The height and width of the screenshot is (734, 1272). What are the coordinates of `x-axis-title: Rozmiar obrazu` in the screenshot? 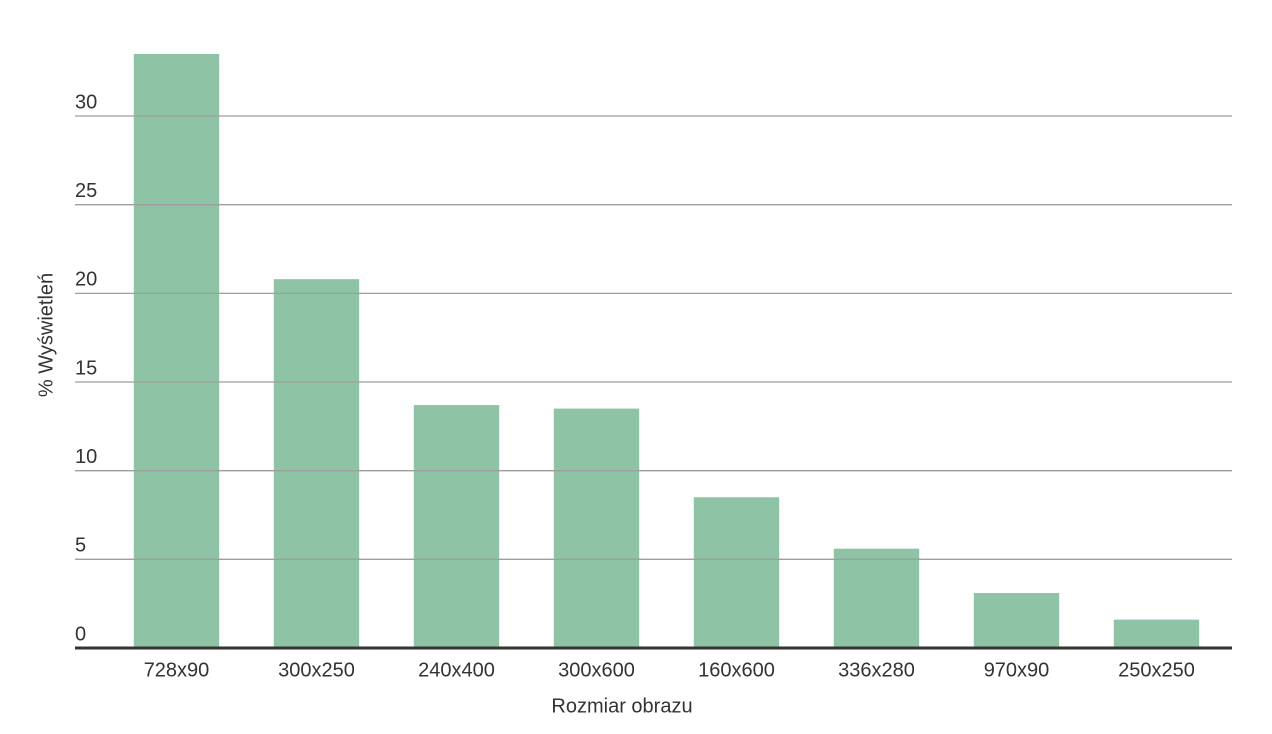 It's located at (621, 706).